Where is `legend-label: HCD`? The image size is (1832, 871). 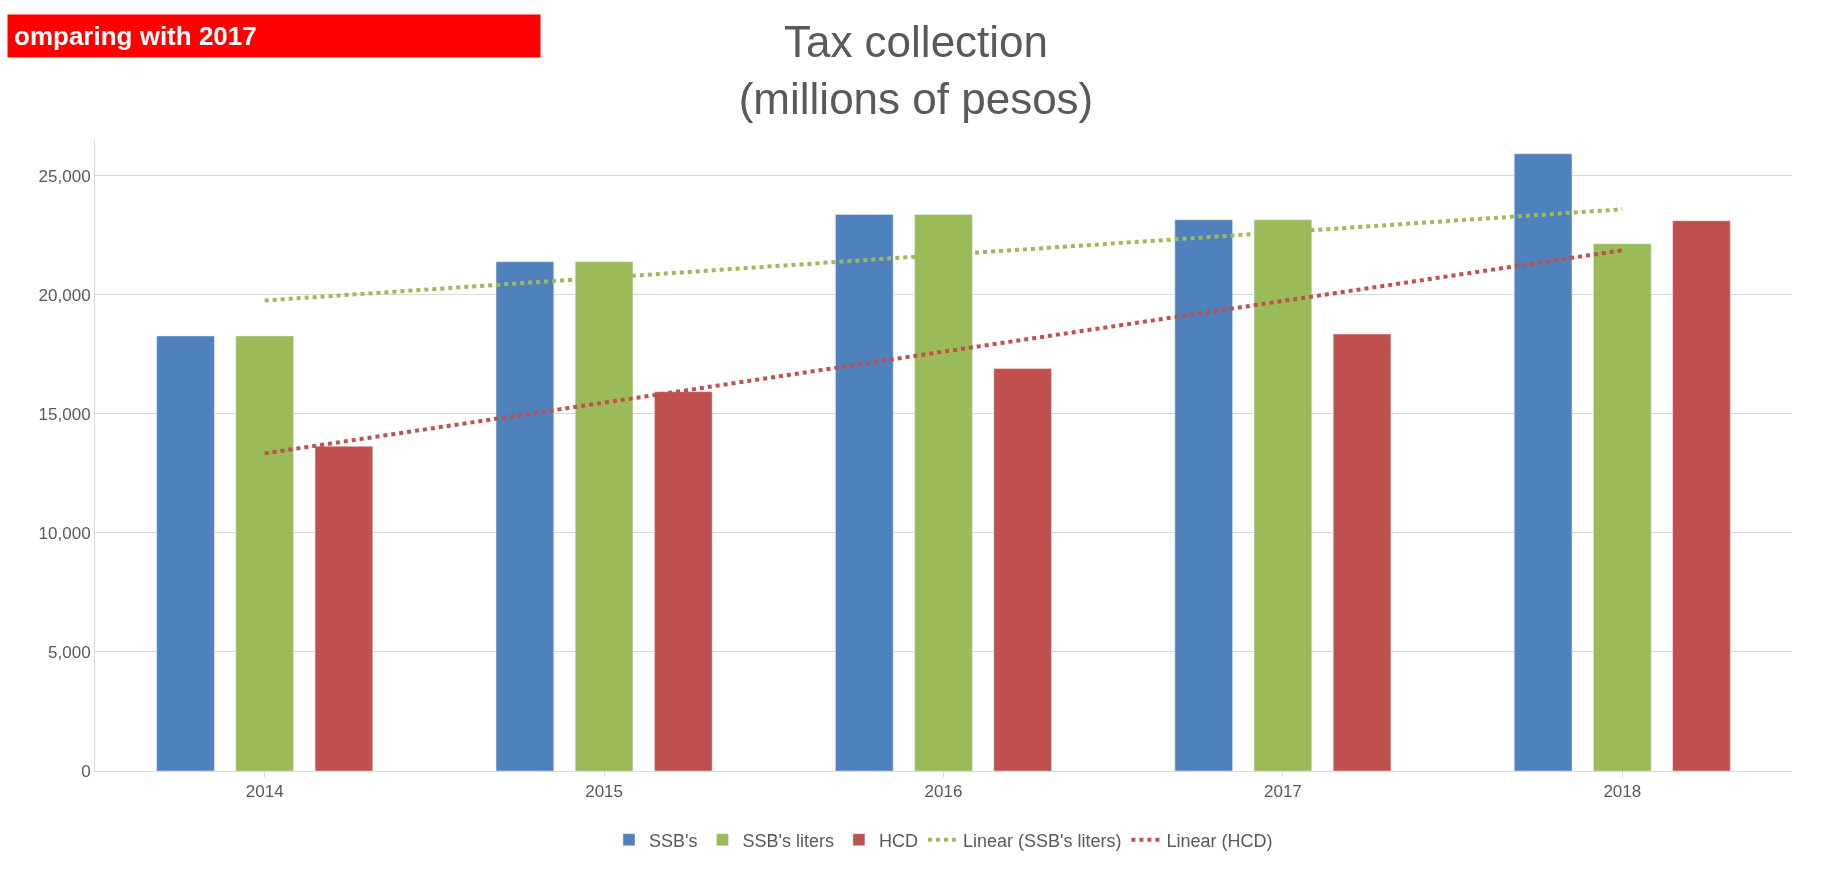 legend-label: HCD is located at coordinates (898, 840).